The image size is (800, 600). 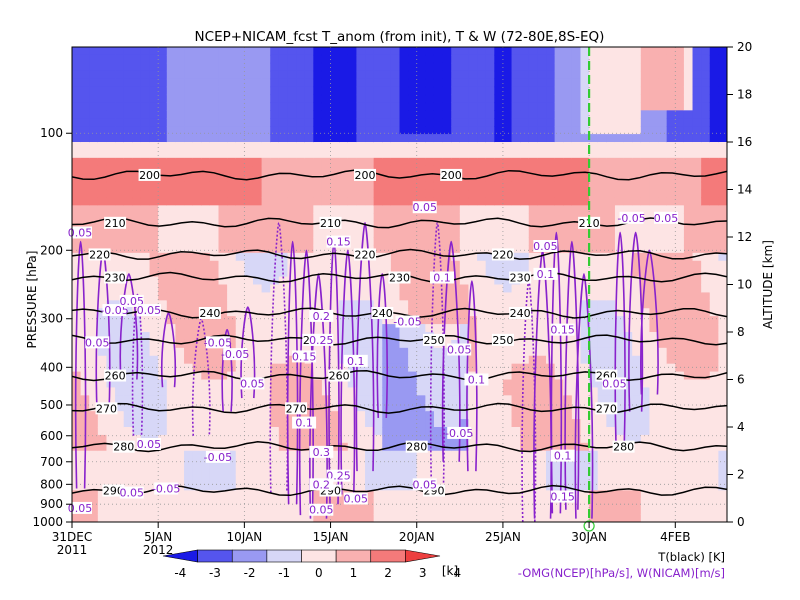 What do you see at coordinates (123, 446) in the screenshot?
I see `temperature-label-bg` at bounding box center [123, 446].